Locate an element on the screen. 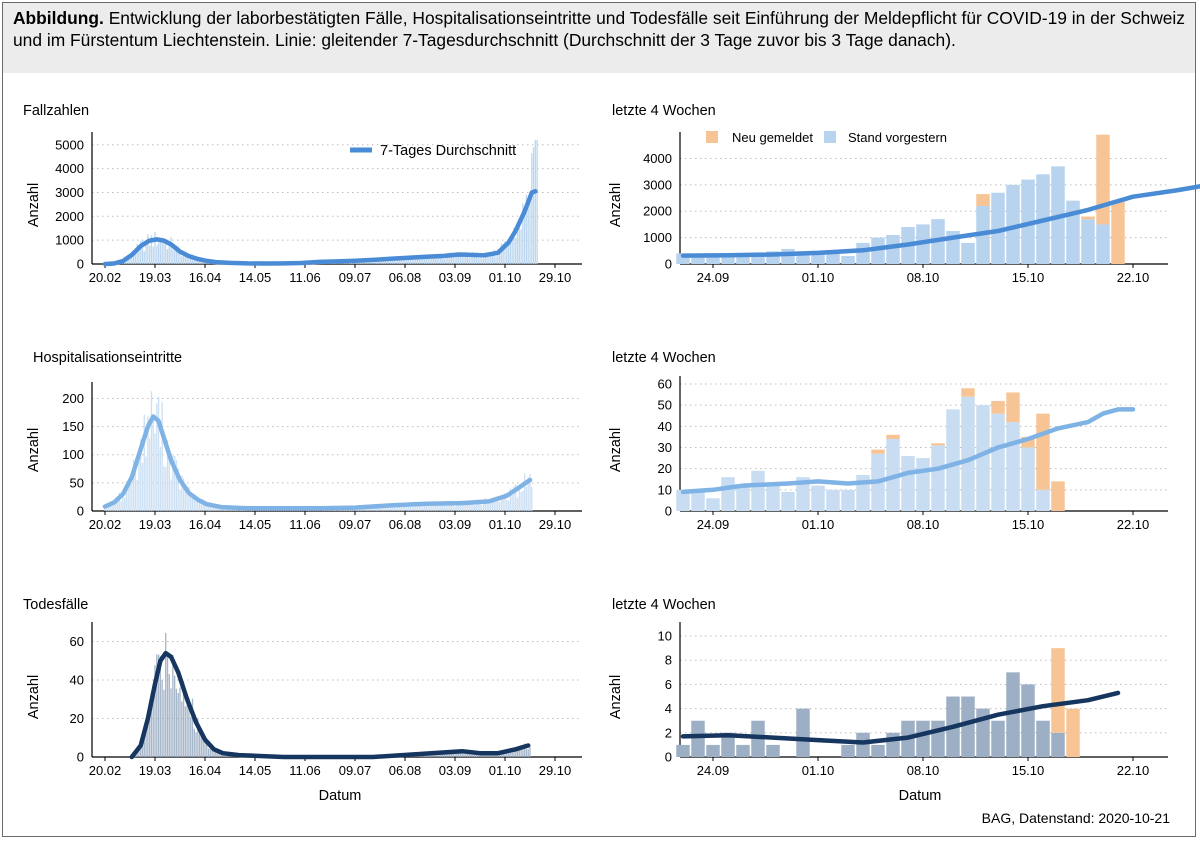 The width and height of the screenshot is (1200, 841). xlabel-deaths-recent: Datum is located at coordinates (920, 796).